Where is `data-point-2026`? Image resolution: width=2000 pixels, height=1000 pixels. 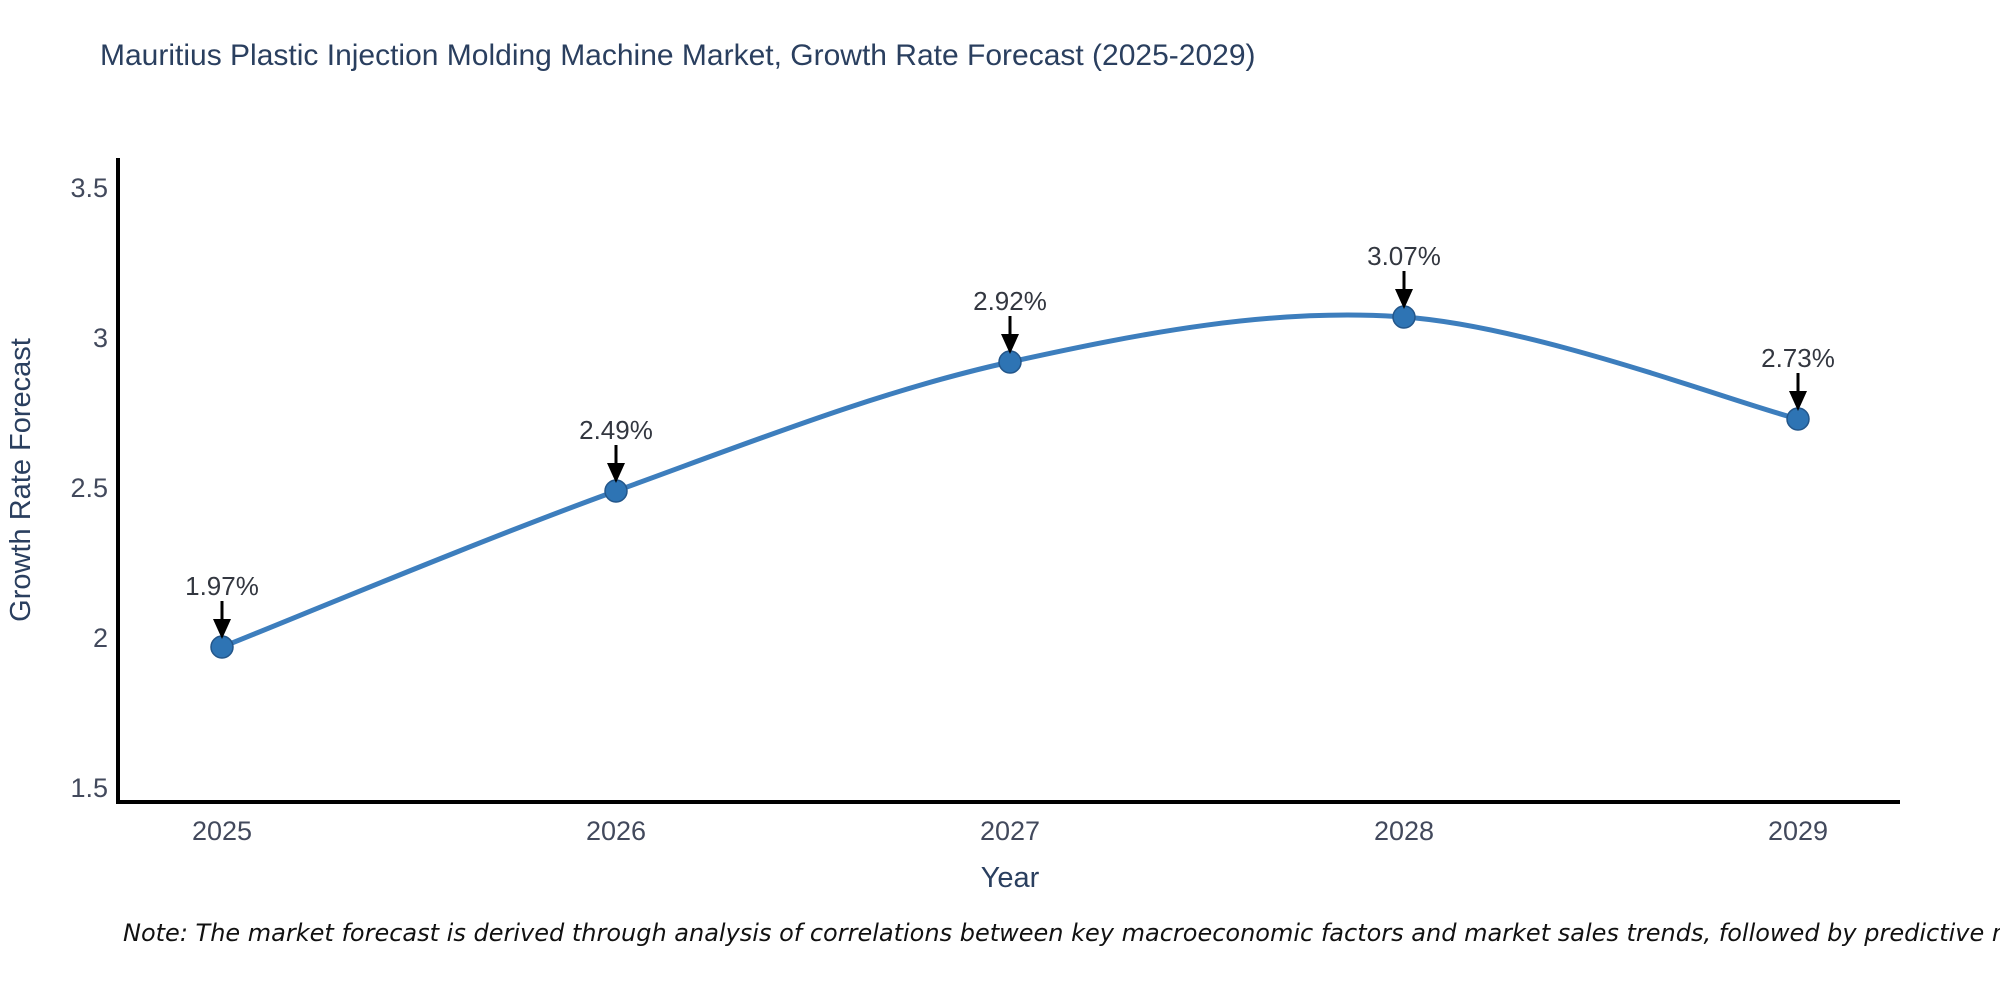 data-point-2026 is located at coordinates (616, 491).